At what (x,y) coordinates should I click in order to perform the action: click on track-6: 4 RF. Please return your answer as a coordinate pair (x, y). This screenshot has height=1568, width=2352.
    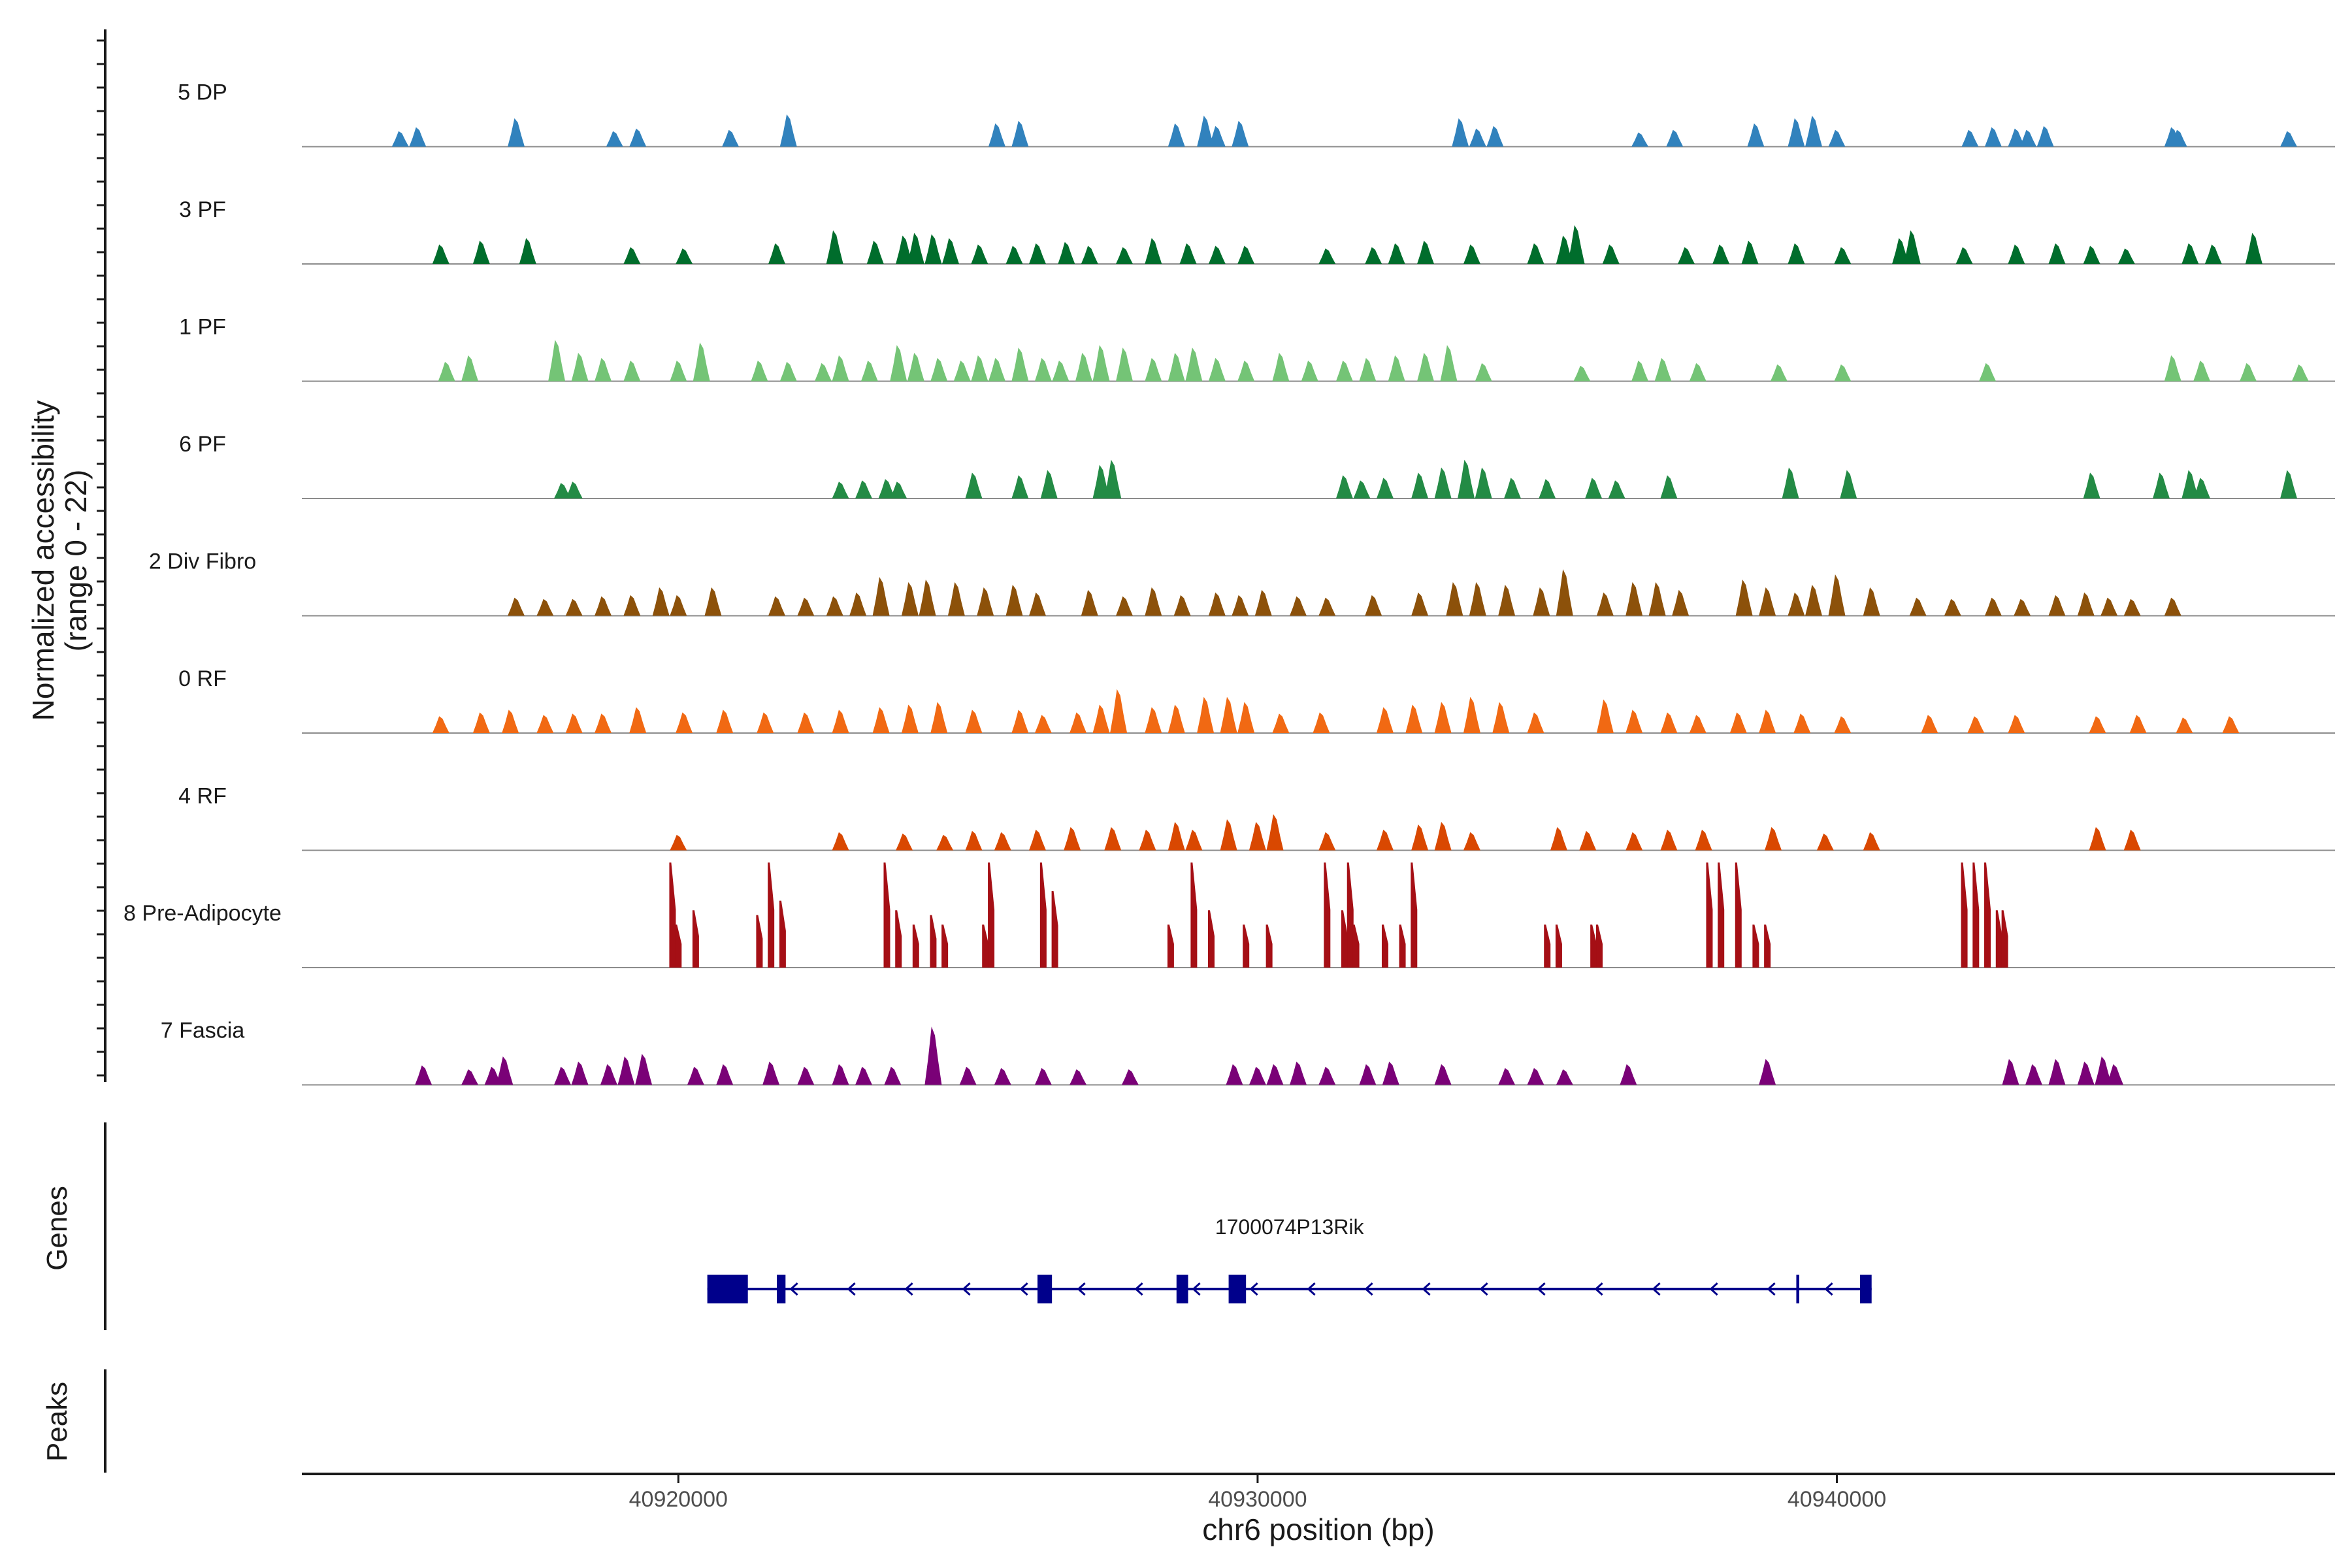
    Looking at the image, I should click on (1256, 817).